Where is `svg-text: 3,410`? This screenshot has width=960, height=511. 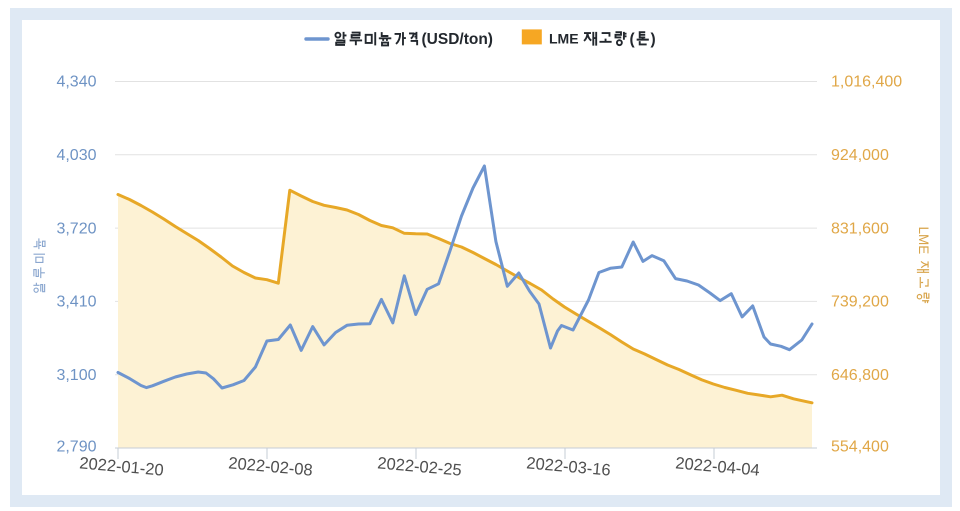 svg-text: 3,410 is located at coordinates (76, 302).